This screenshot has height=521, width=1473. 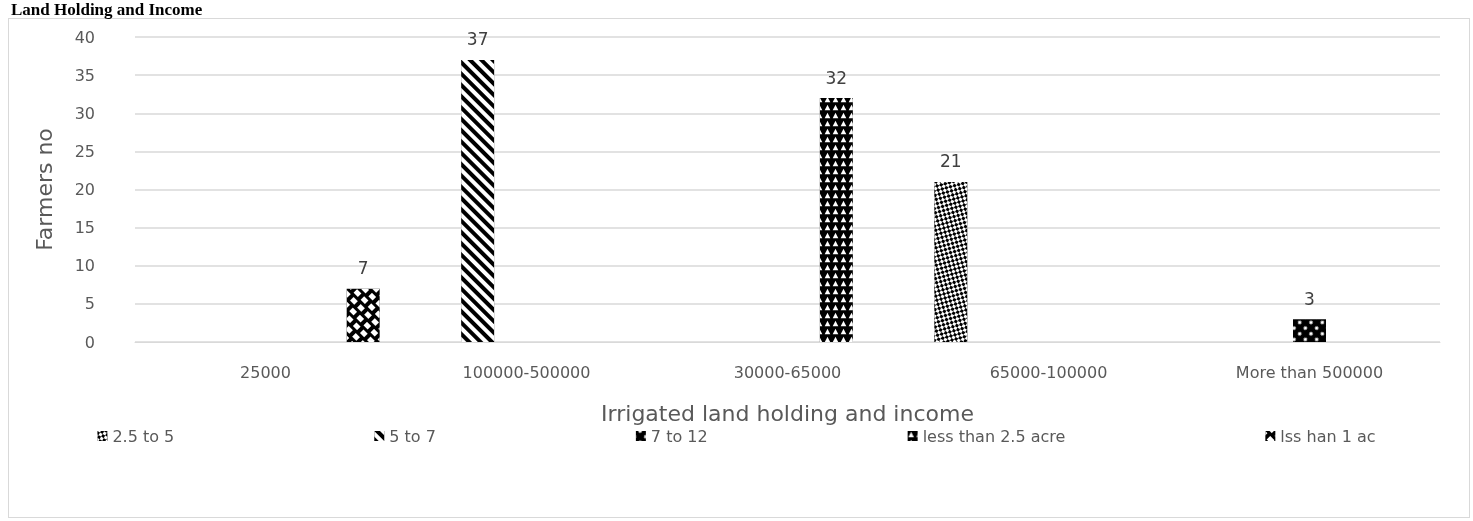 What do you see at coordinates (84, 151) in the screenshot?
I see `y-tick-label: 25` at bounding box center [84, 151].